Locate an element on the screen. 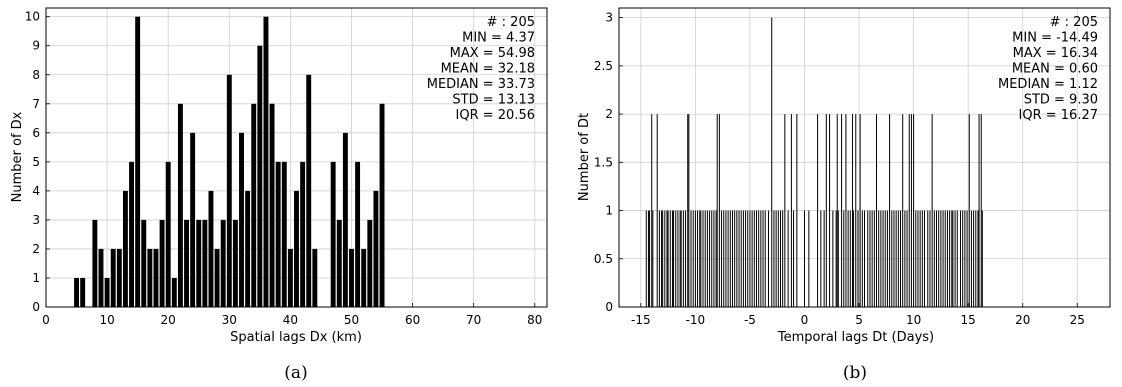  x-tick-label: 50 is located at coordinates (351, 320).